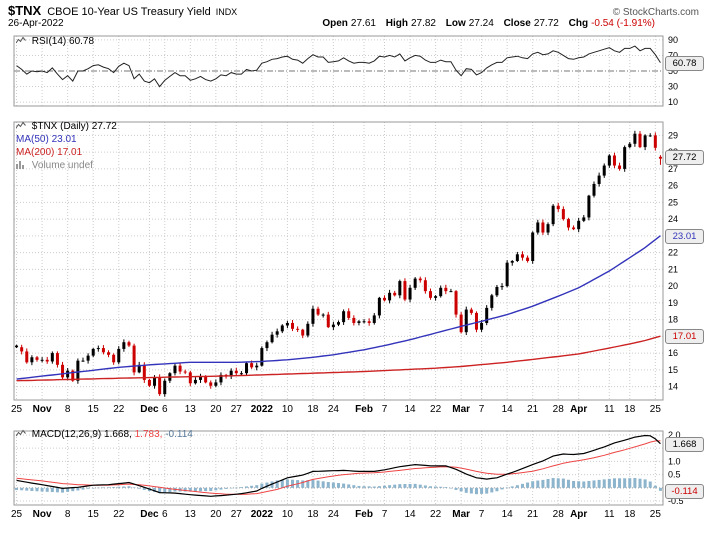 The image size is (705, 535). Describe the element at coordinates (82, 41) in the screenshot. I see `rsi-legend-value: 60.78` at that location.